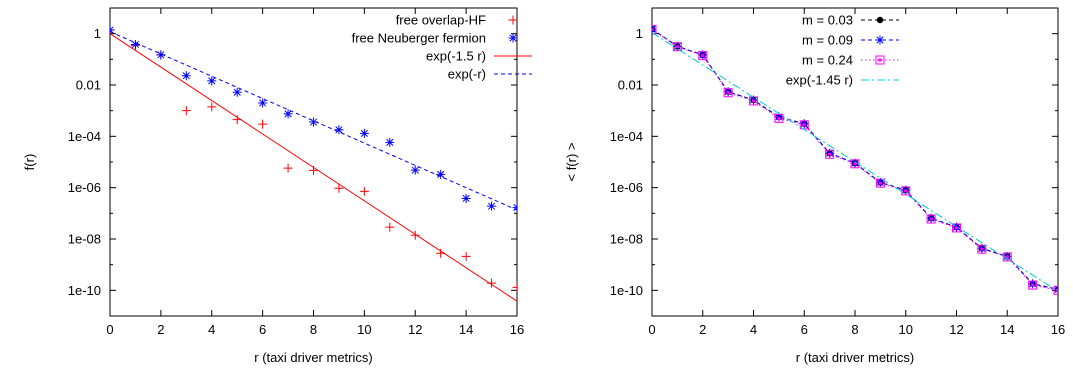  What do you see at coordinates (626, 290) in the screenshot?
I see `y-tick-label: 1e-10` at bounding box center [626, 290].